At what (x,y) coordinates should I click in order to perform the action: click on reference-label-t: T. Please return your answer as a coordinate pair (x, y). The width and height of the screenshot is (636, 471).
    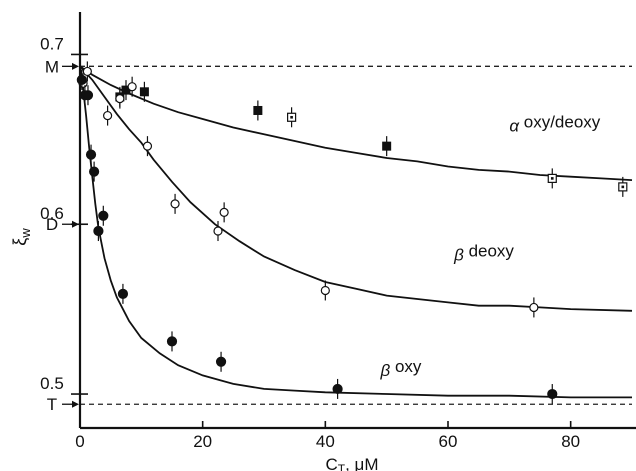
    Looking at the image, I should click on (52, 404).